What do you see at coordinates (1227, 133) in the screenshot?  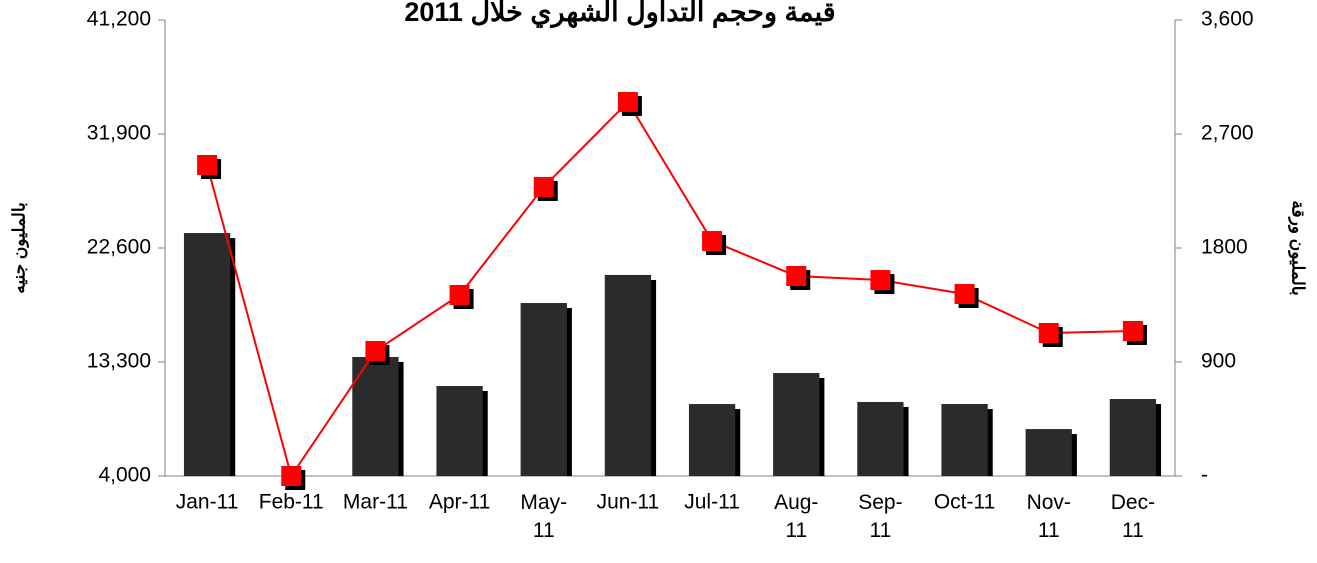 I see `y2-tick-label: 2,700` at bounding box center [1227, 133].